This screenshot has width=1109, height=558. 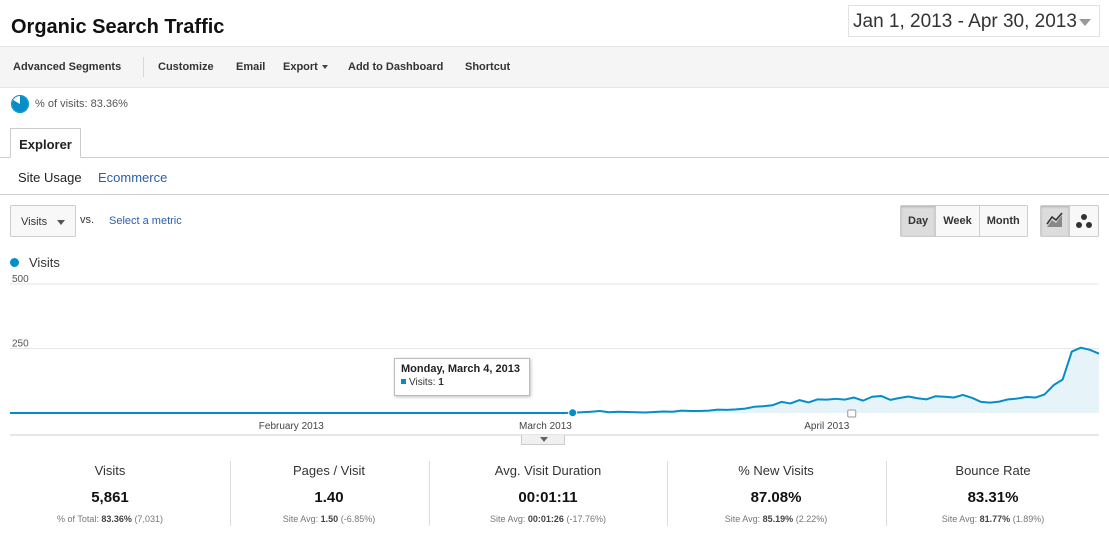 What do you see at coordinates (993, 497) in the screenshot?
I see `scorecard-value: 83.31%` at bounding box center [993, 497].